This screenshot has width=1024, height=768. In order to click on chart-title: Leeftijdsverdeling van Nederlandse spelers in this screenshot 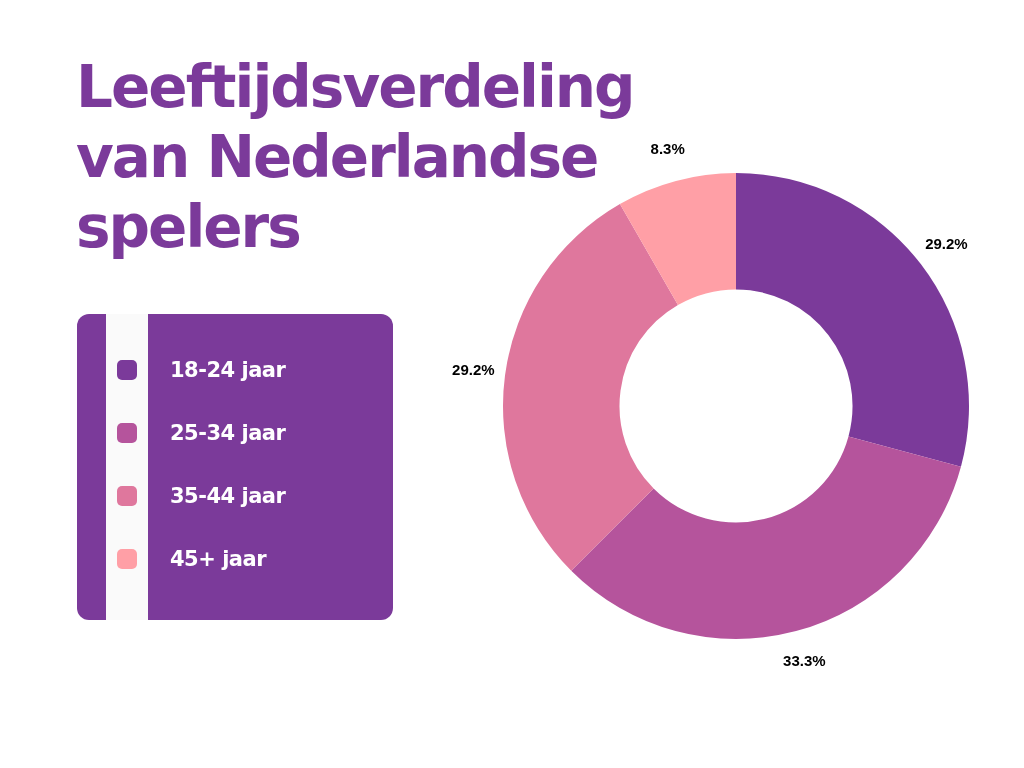, I will do `click(355, 157)`.